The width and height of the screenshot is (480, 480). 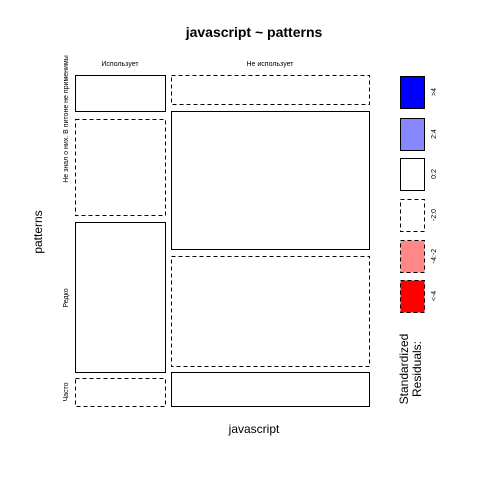 I want to click on y-category-label-ne-znal: Не знал о них. В питоне не применимы, so click(x=66, y=119).